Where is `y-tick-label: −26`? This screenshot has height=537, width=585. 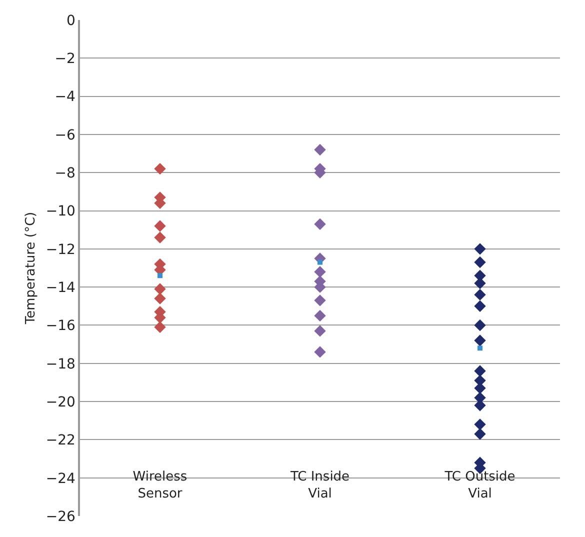 y-tick-label: −26 is located at coordinates (61, 516).